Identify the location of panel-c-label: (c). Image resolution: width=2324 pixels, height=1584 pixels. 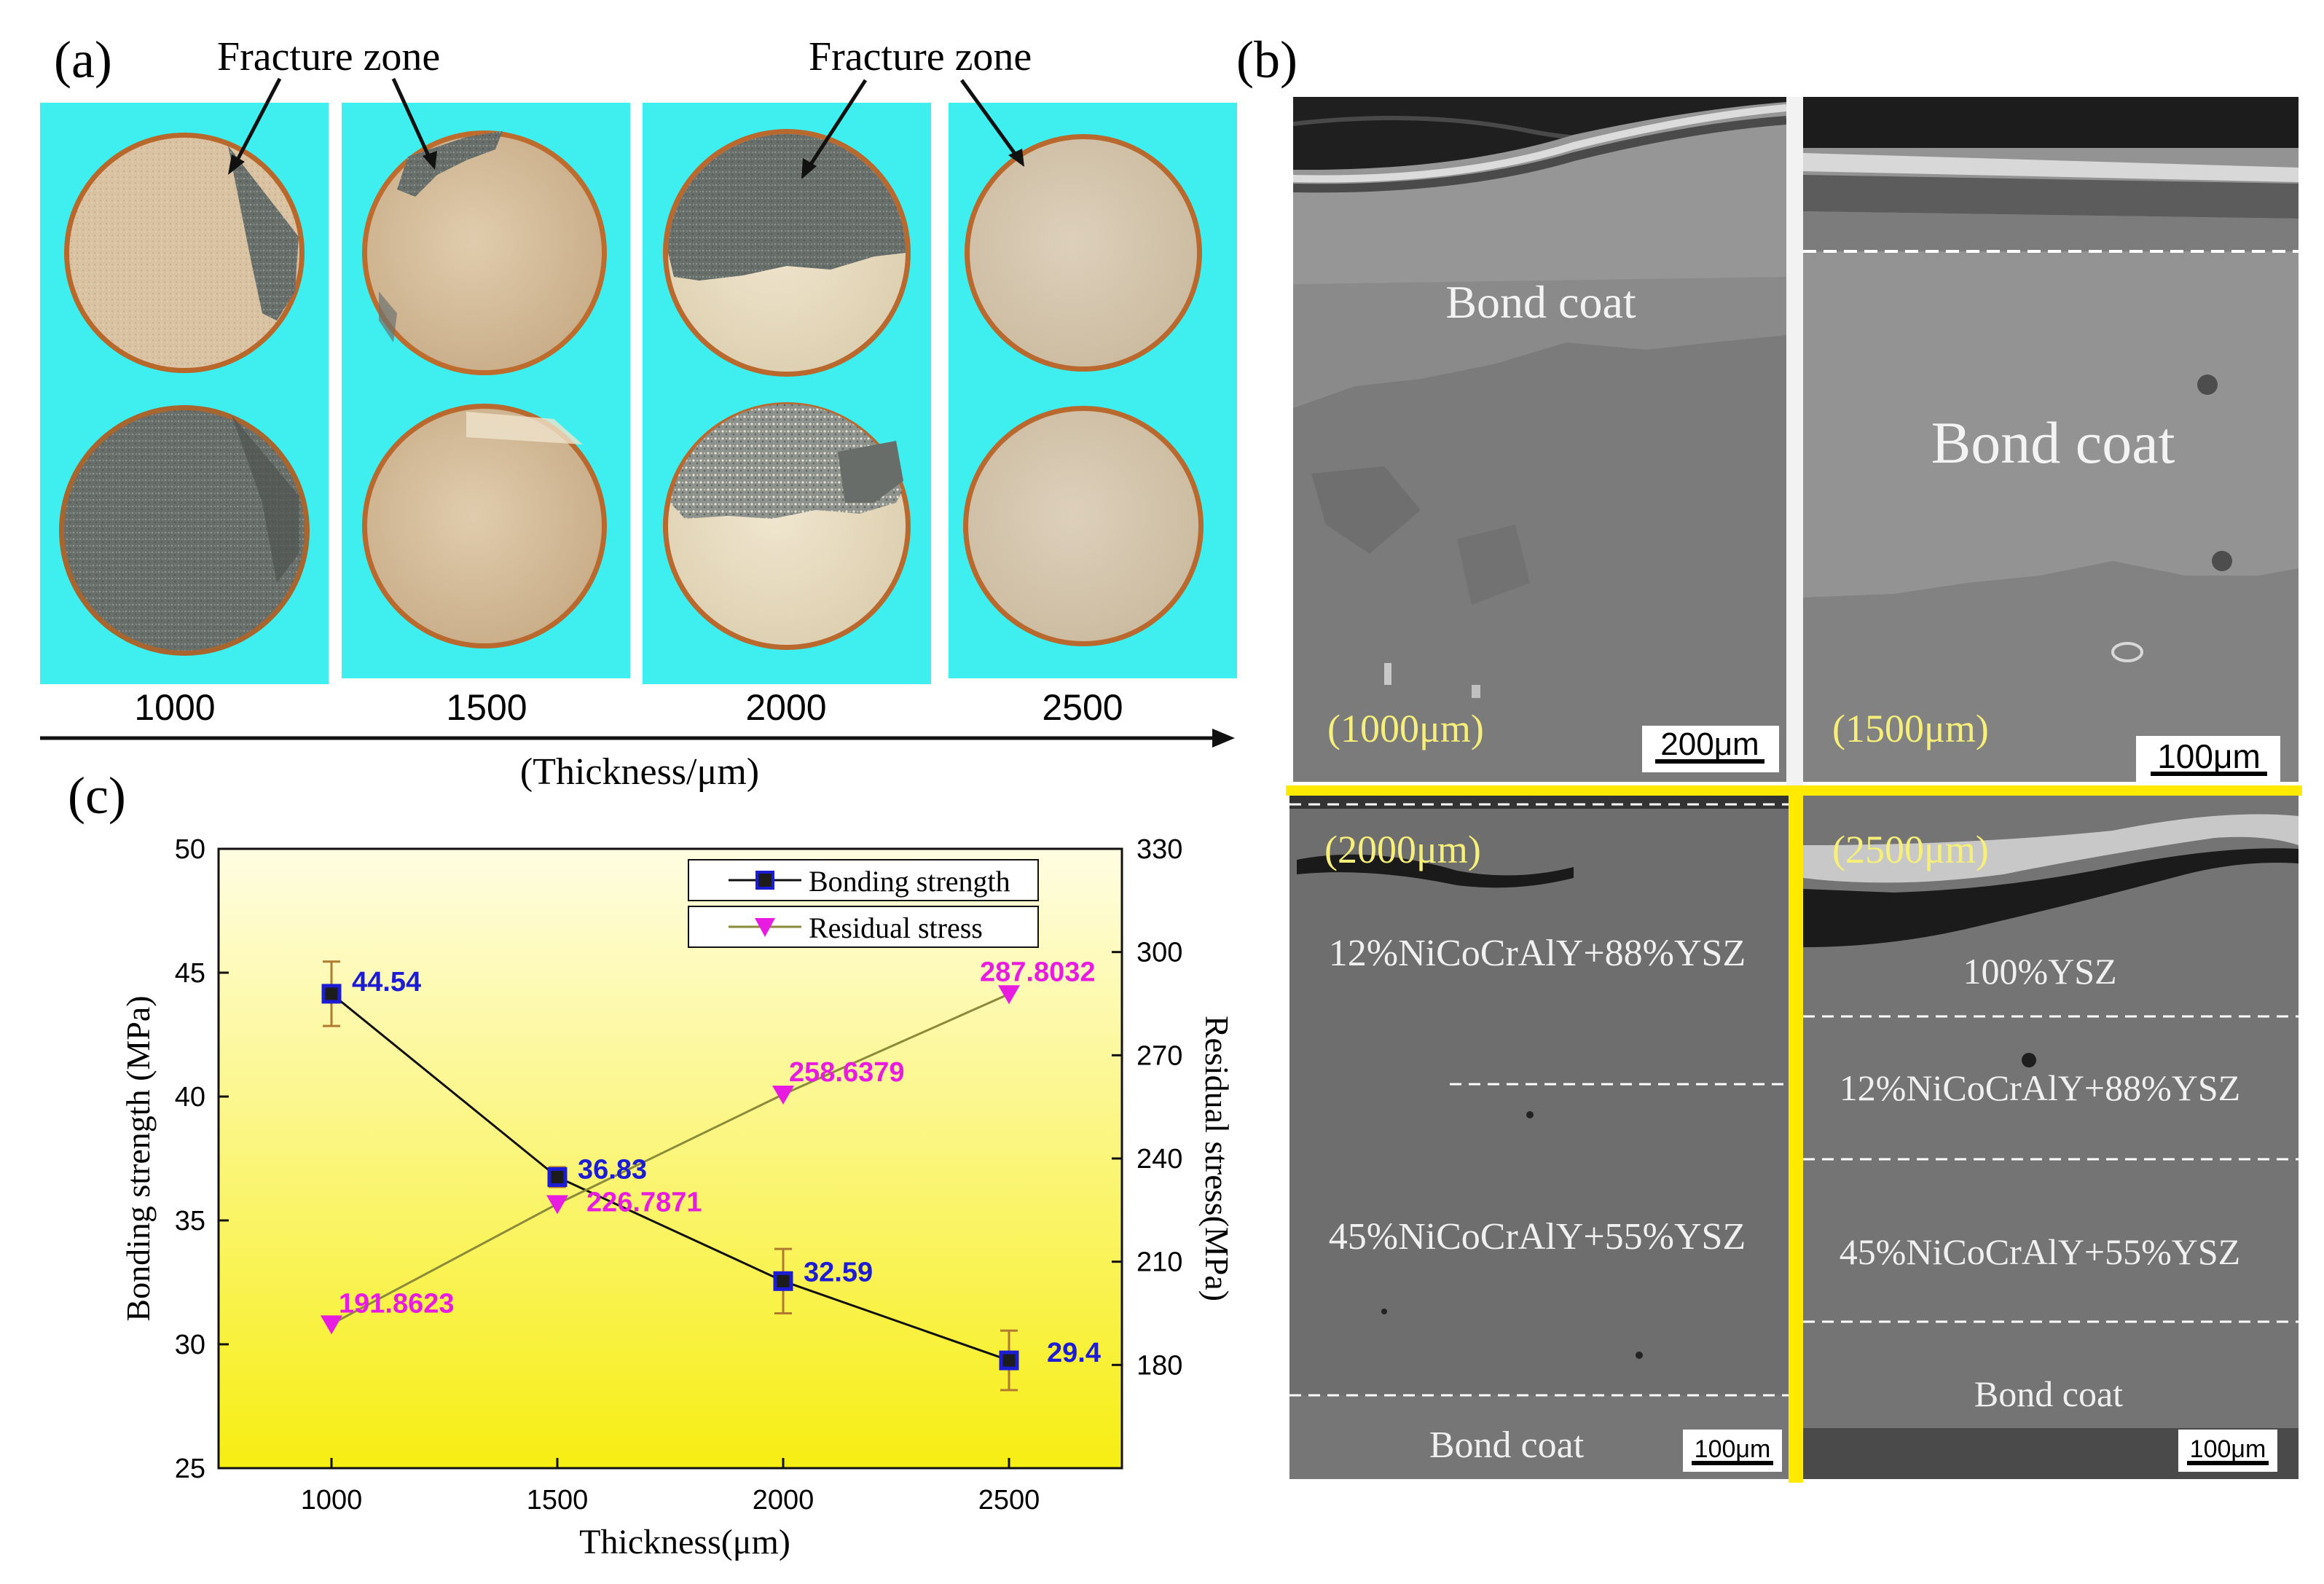
(97, 795).